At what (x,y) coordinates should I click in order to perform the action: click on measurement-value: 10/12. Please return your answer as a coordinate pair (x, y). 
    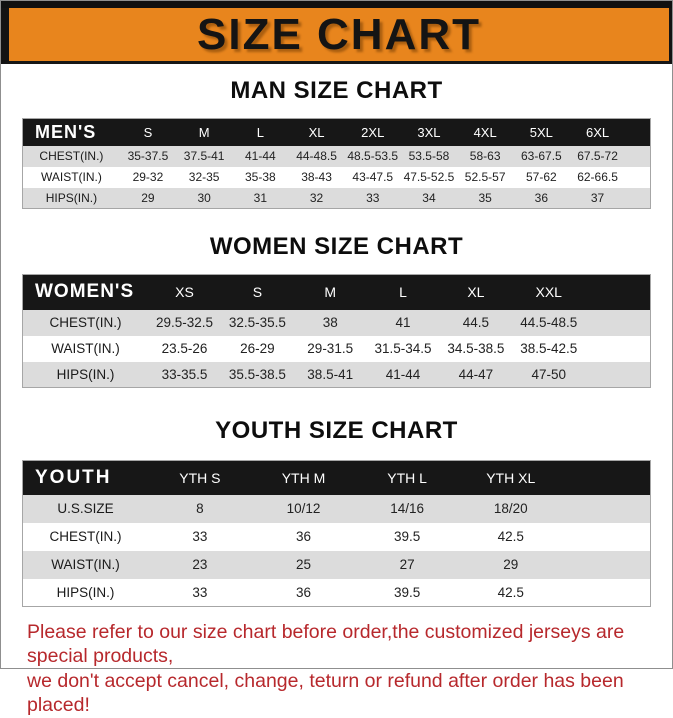
    Looking at the image, I should click on (303, 508).